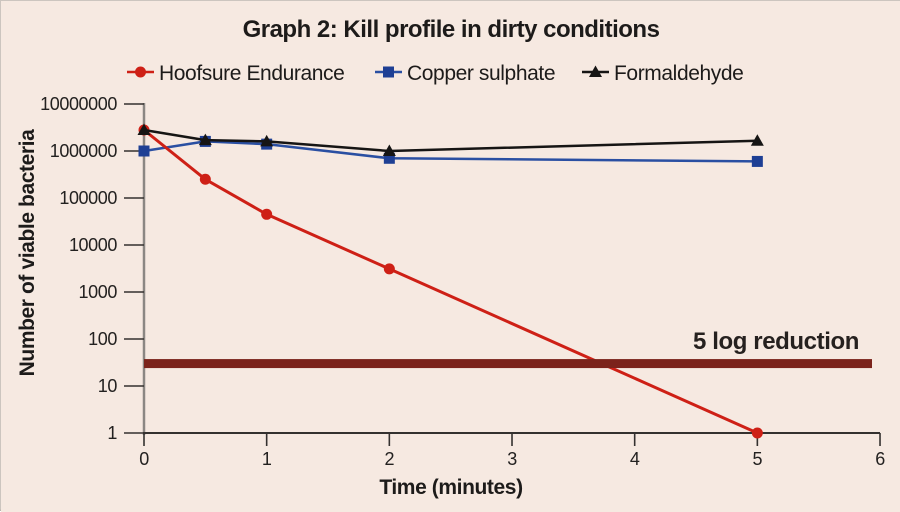 This screenshot has width=900, height=512. What do you see at coordinates (78, 104) in the screenshot?
I see `y-tick-label: 10000000` at bounding box center [78, 104].